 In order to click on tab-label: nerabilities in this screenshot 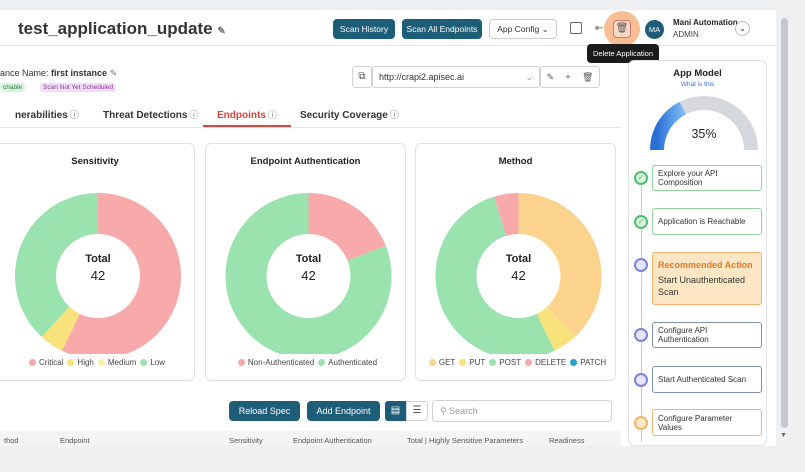, I will do `click(41, 115)`.